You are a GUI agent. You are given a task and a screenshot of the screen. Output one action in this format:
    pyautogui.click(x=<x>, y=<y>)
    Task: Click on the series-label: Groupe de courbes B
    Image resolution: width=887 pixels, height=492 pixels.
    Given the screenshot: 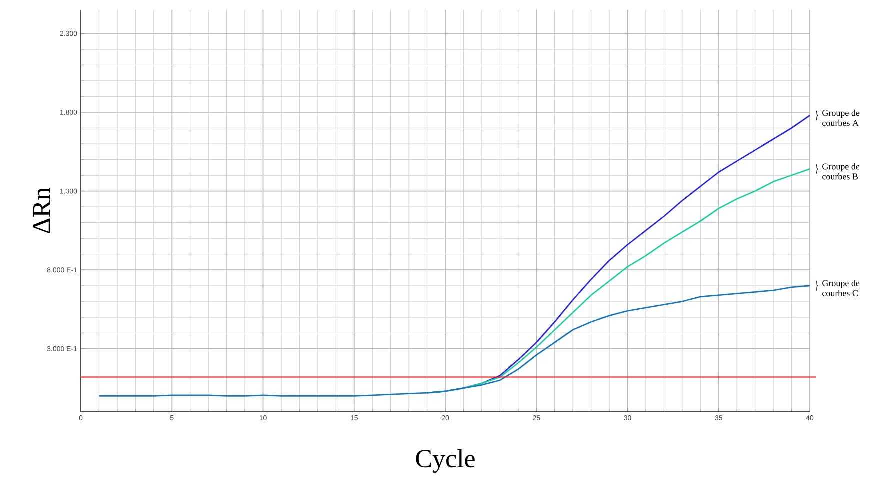 What is the action you would take?
    pyautogui.click(x=841, y=171)
    